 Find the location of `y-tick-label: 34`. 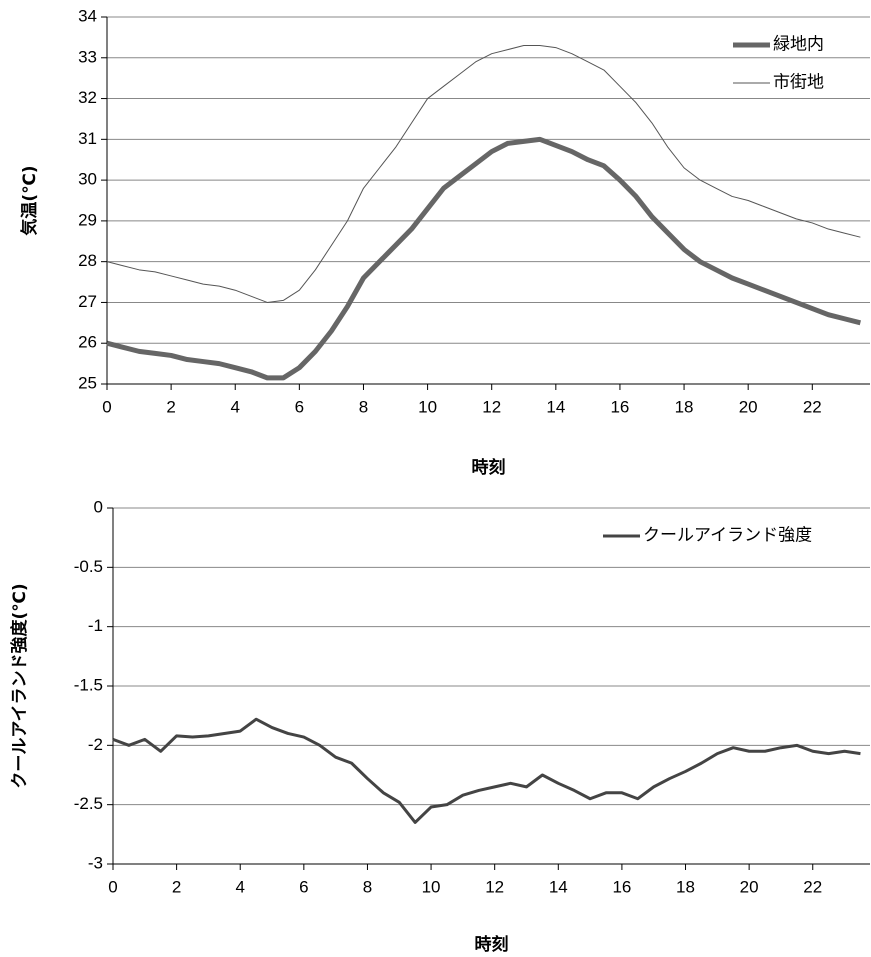

y-tick-label: 34 is located at coordinates (87, 15).